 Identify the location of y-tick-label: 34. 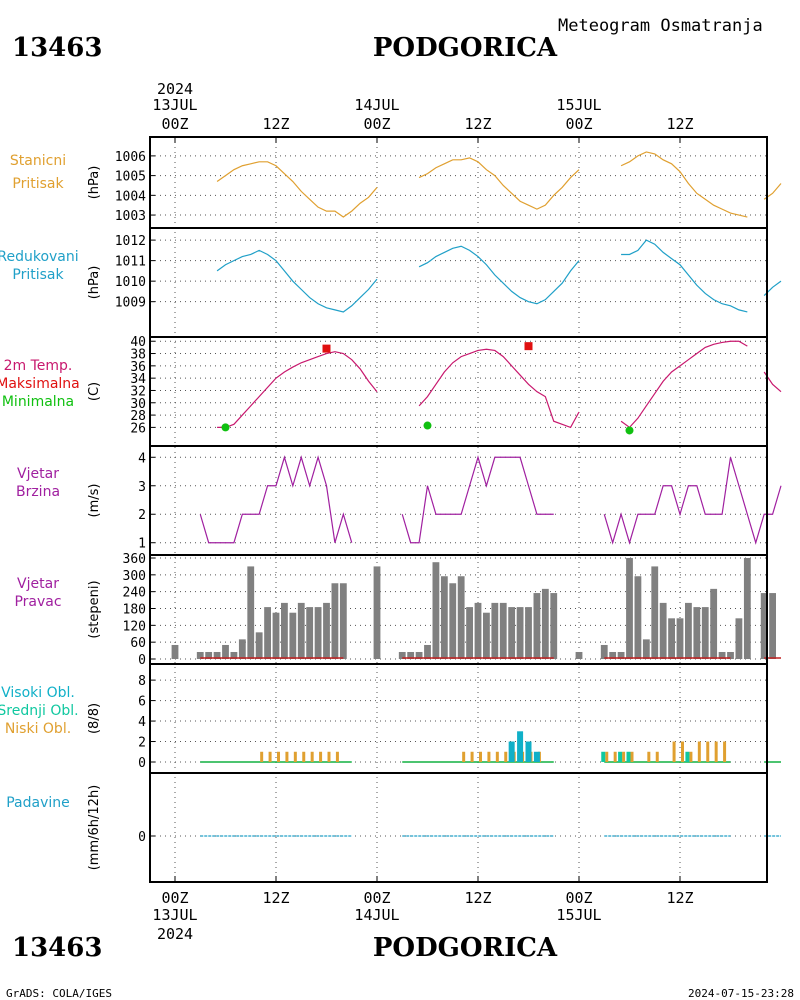
(138, 379).